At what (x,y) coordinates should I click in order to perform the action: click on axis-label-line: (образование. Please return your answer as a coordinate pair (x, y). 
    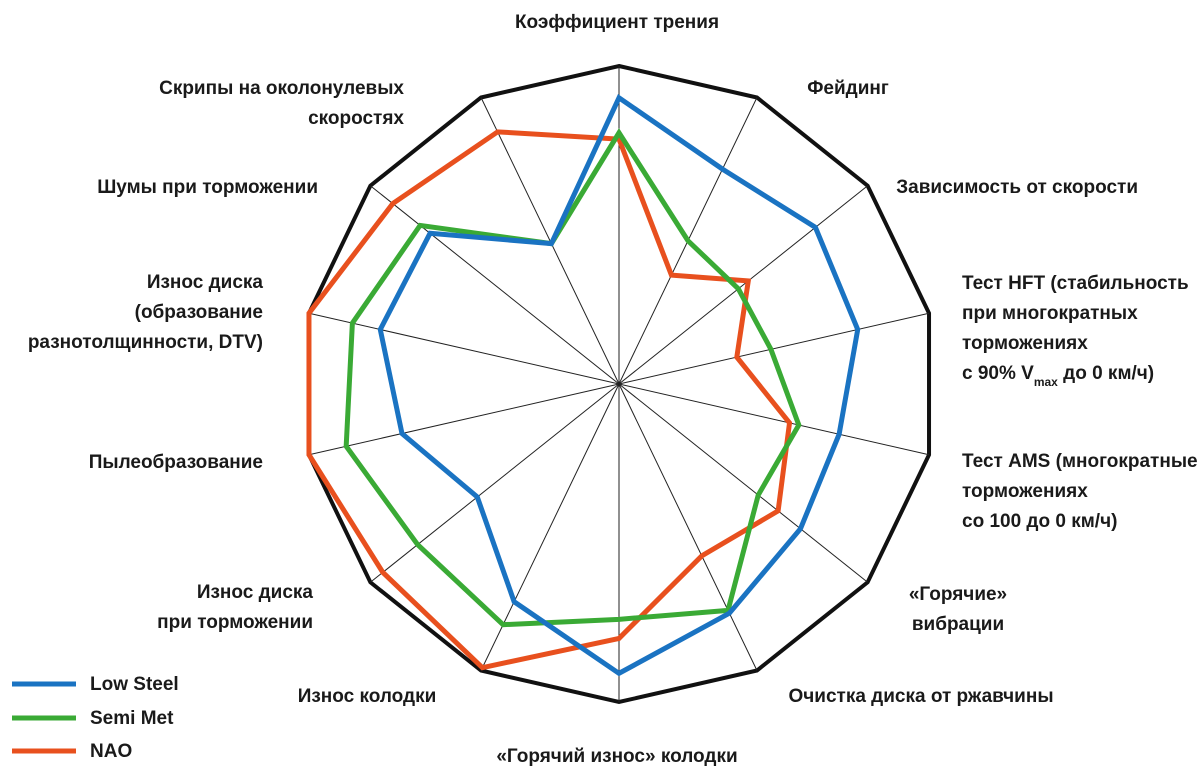
    Looking at the image, I should click on (199, 312).